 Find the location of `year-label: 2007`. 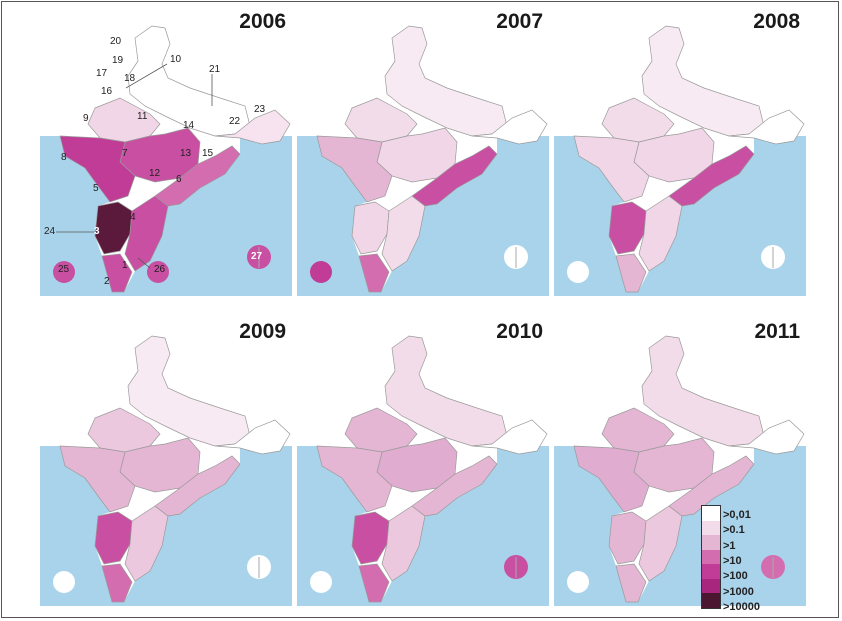

year-label: 2007 is located at coordinates (519, 21).